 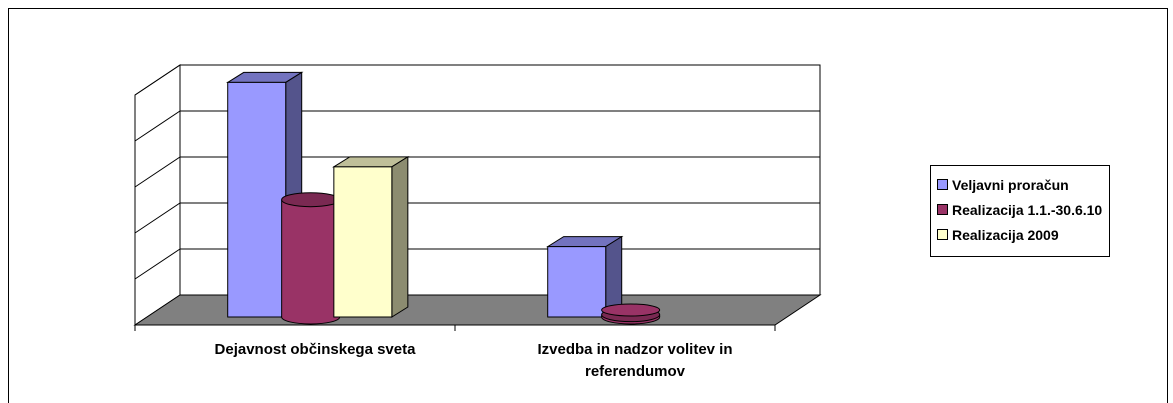 What do you see at coordinates (634, 349) in the screenshot?
I see `category-label-line: Izvedba in nadzor volitev in` at bounding box center [634, 349].